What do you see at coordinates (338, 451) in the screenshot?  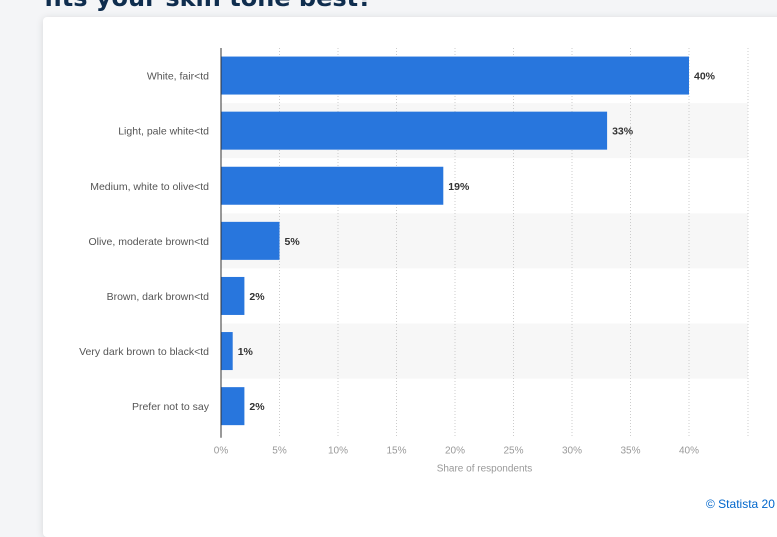 I see `tick-label: 10%` at bounding box center [338, 451].